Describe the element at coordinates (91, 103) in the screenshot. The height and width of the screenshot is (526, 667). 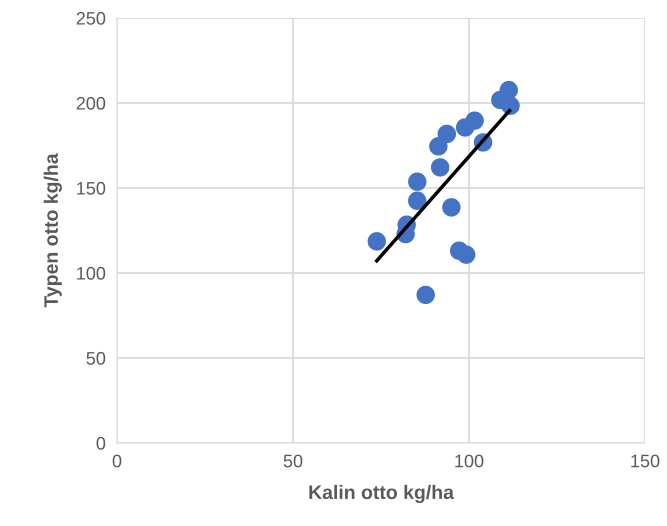
I see `y-tick-label: 200` at that location.